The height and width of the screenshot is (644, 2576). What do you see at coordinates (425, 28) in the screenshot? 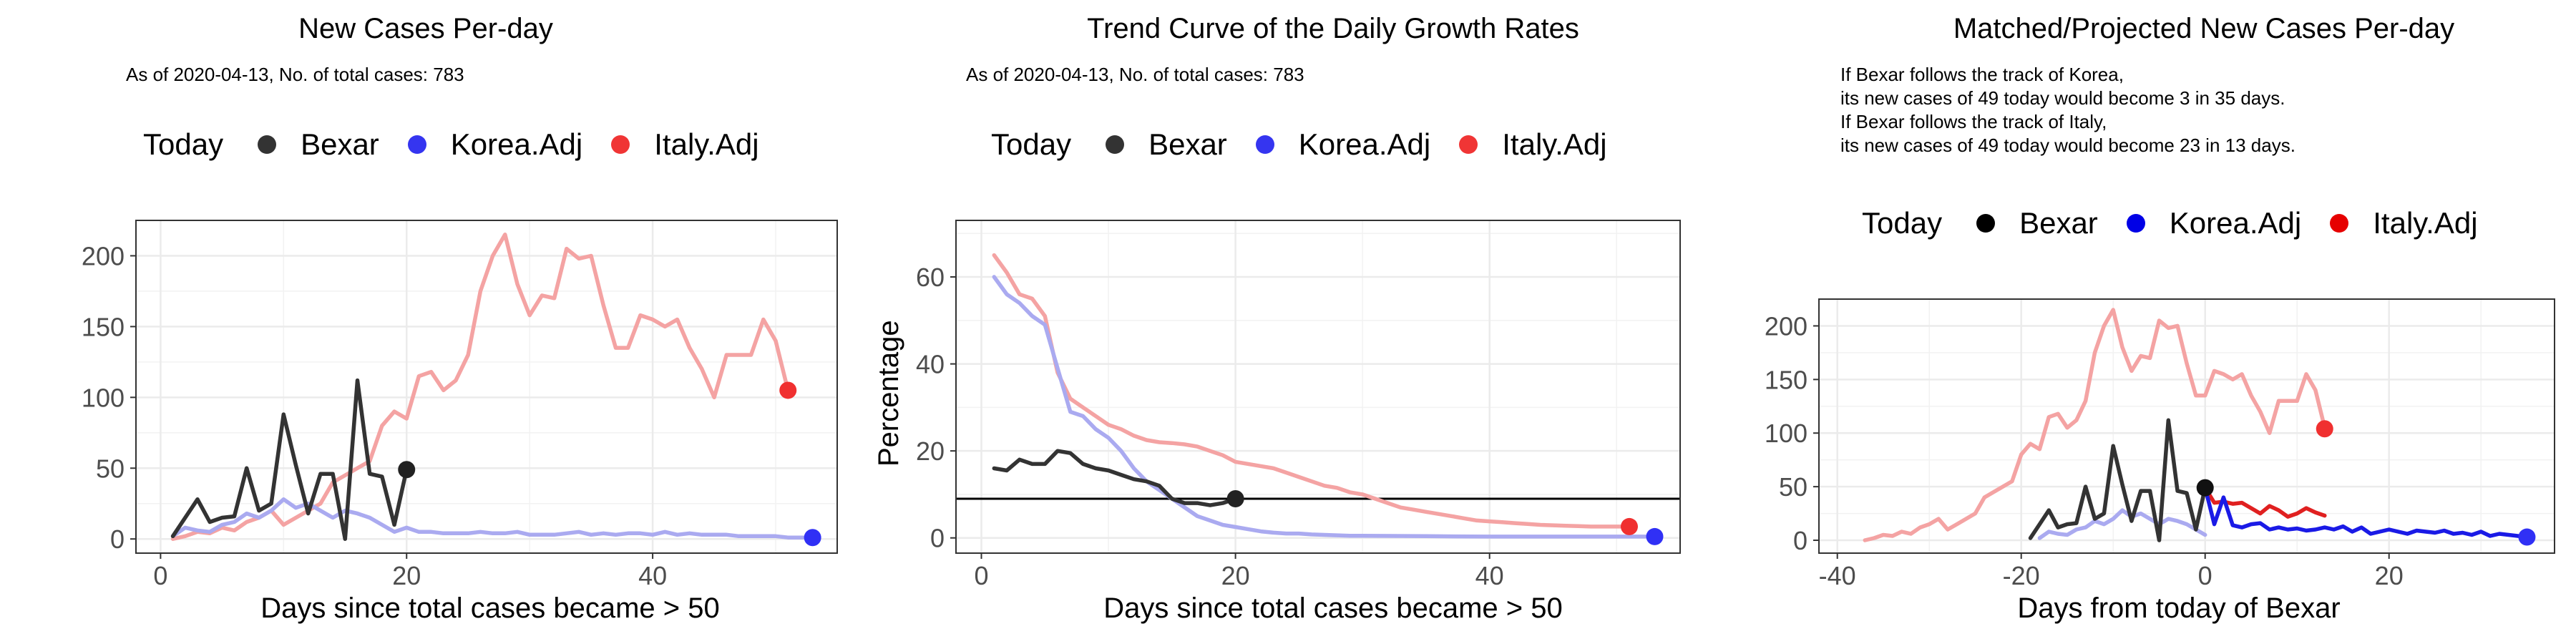
I see `chart-title: New Cases Per-day` at bounding box center [425, 28].